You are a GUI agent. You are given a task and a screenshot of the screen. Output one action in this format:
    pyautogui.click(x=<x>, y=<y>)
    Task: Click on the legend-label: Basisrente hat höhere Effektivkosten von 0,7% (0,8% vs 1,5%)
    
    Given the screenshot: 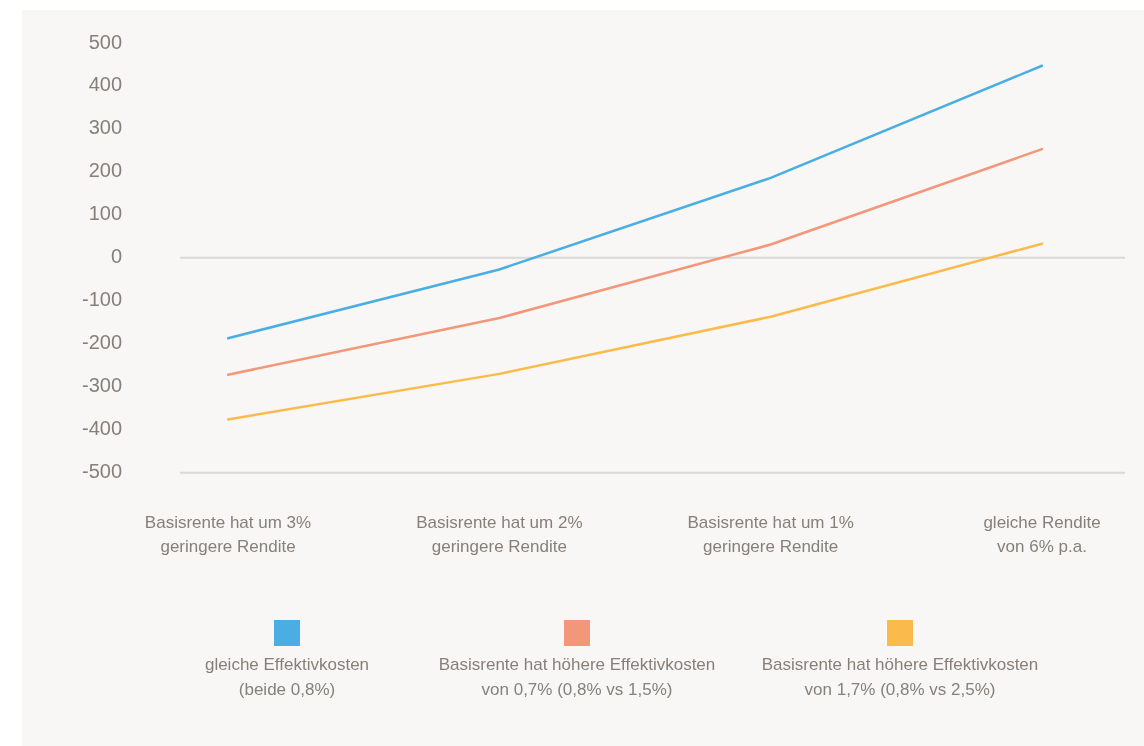 What is the action you would take?
    pyautogui.click(x=577, y=677)
    